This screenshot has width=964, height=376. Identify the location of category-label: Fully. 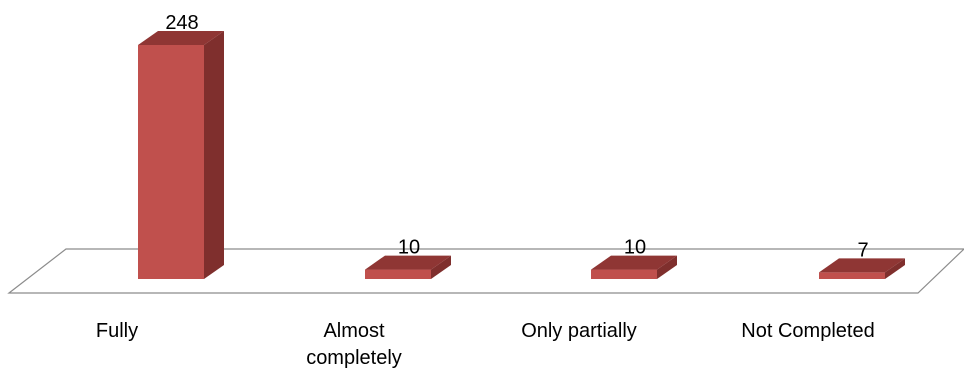
(117, 331).